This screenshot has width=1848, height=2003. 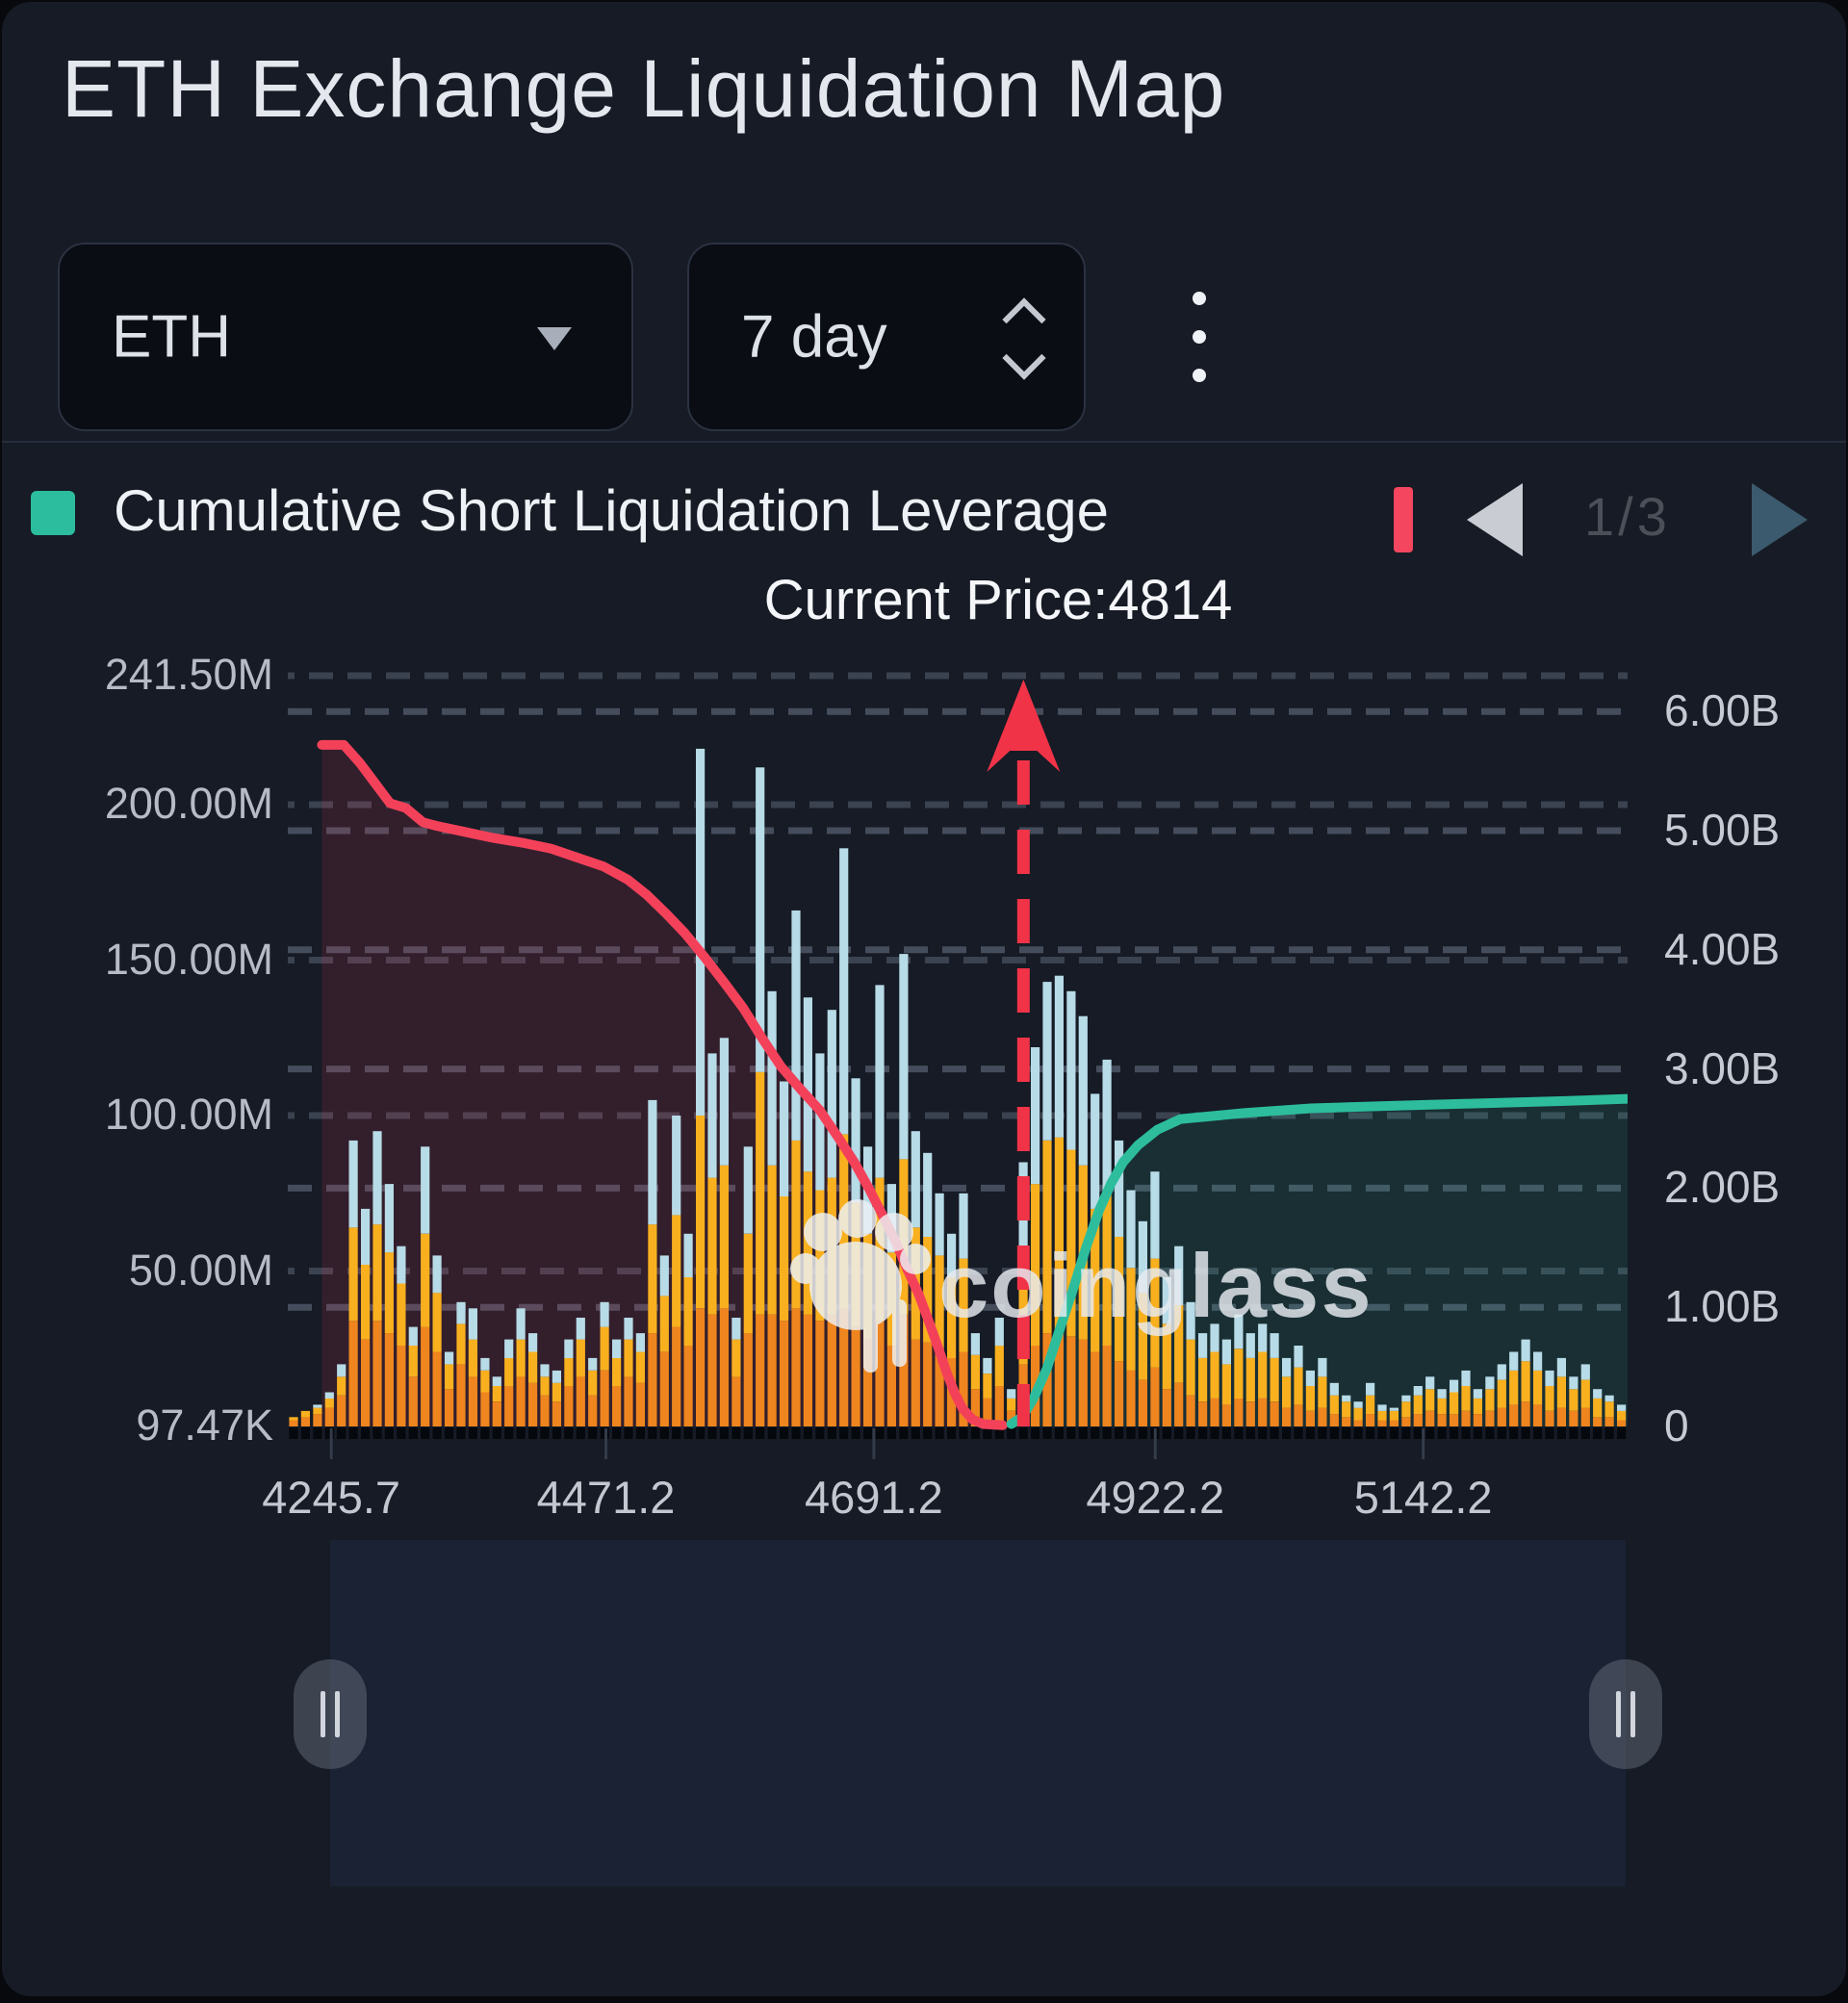 What do you see at coordinates (1722, 1306) in the screenshot?
I see `y-axis-right-tick: 1.00B` at bounding box center [1722, 1306].